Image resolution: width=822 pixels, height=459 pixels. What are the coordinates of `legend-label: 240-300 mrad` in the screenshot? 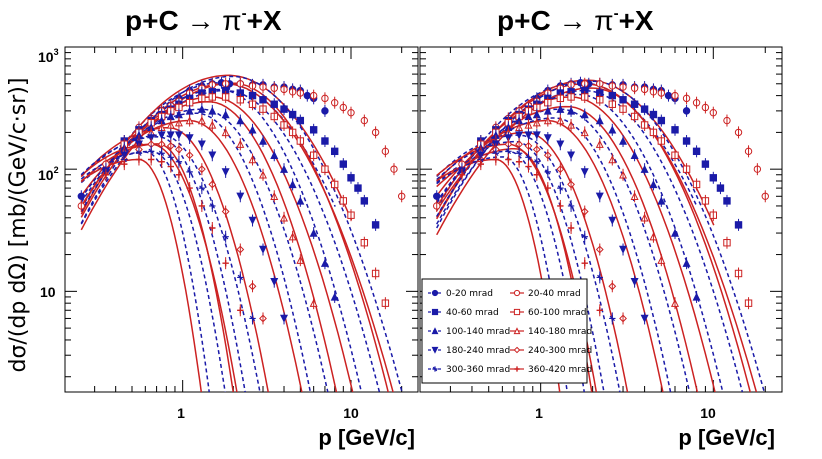 It's located at (560, 351).